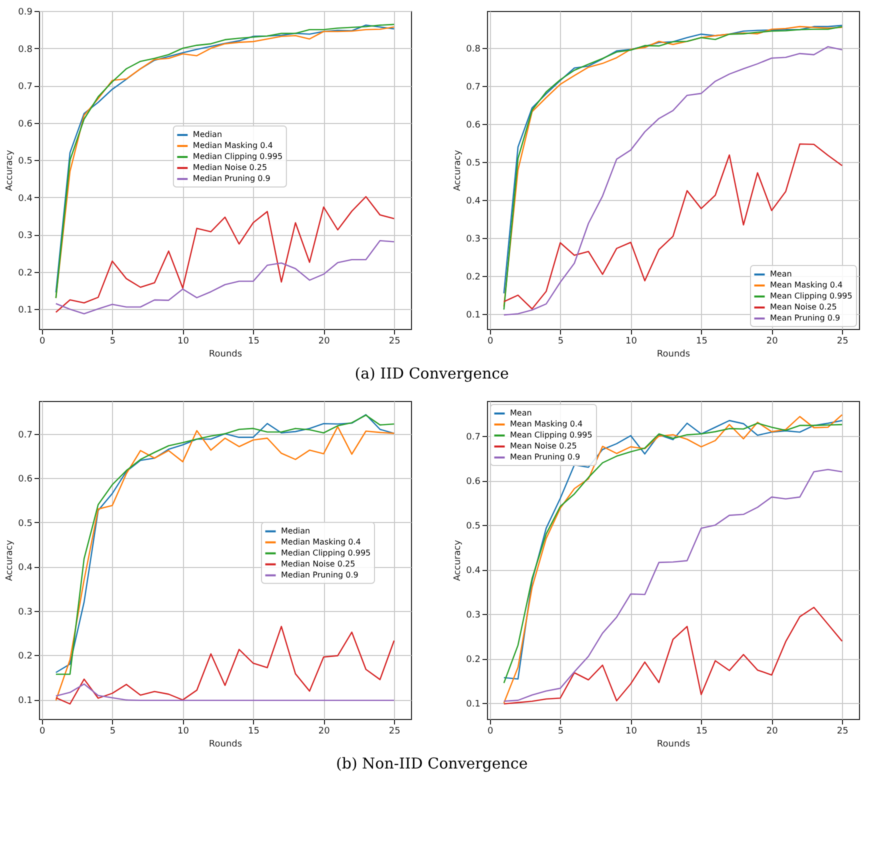 This screenshot has width=884, height=844. I want to click on y-tick-label: 0.9, so click(25, 13).